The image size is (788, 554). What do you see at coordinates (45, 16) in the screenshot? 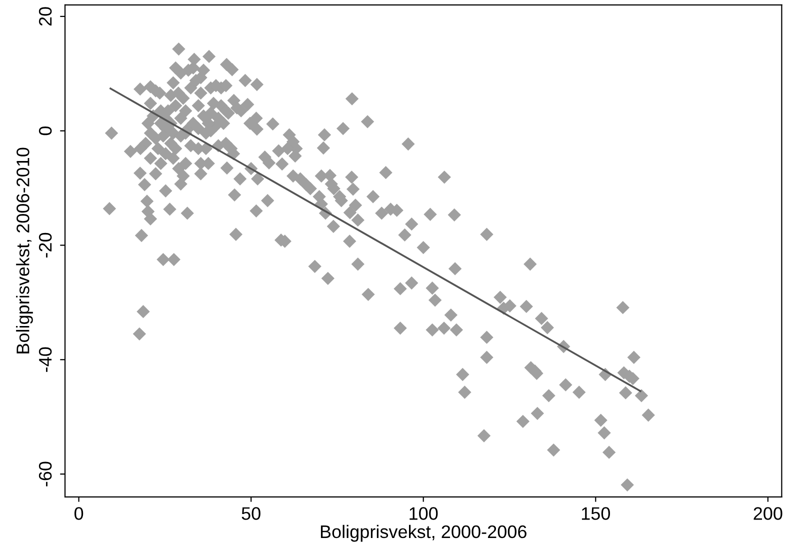
I see `y-tick-label: 20` at bounding box center [45, 16].